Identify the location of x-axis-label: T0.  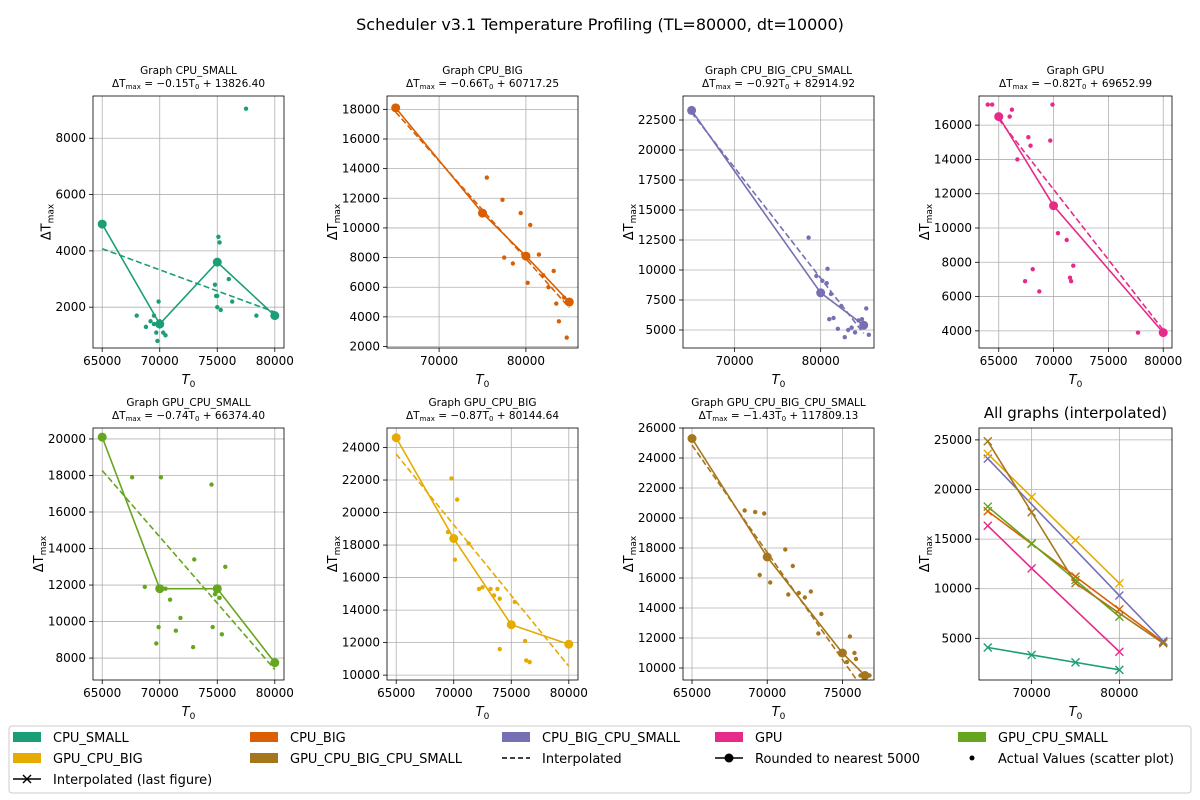
(189, 713).